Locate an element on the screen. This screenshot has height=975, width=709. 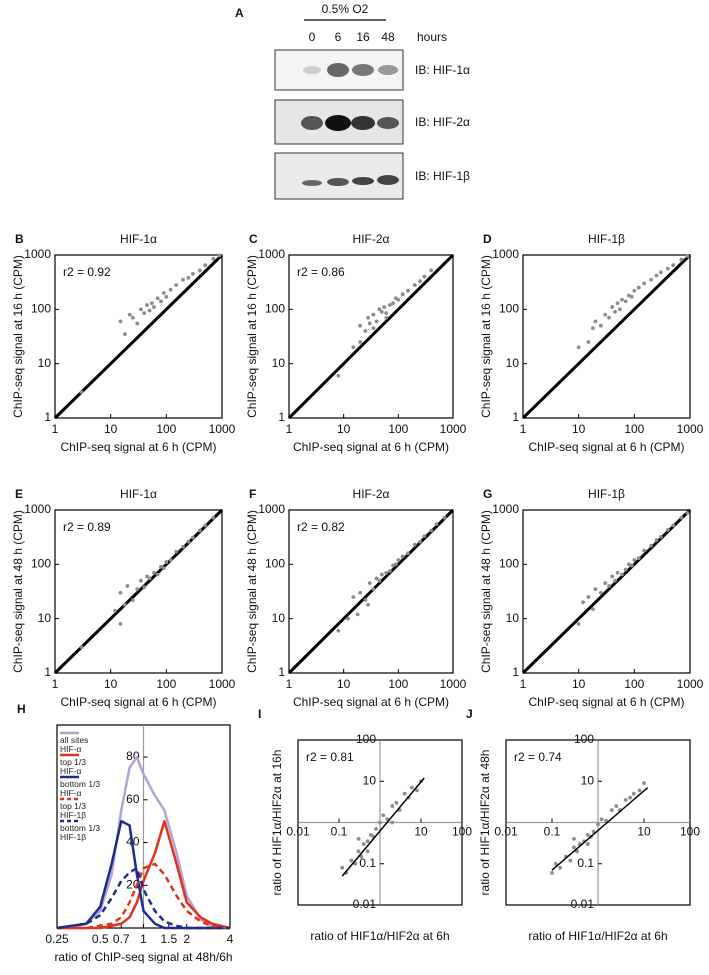
y-tick-label: 60 is located at coordinates (133, 799).